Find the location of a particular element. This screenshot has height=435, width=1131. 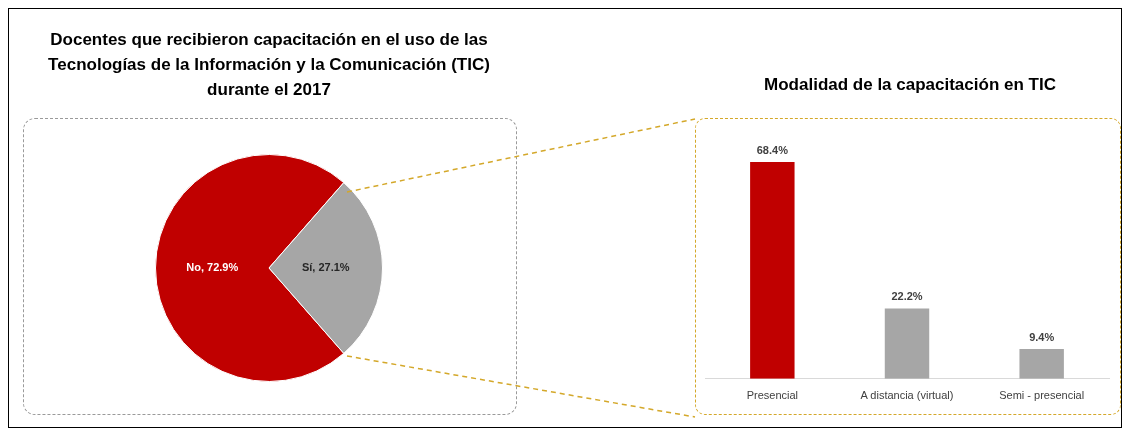

data-label: 22.2% is located at coordinates (907, 295).